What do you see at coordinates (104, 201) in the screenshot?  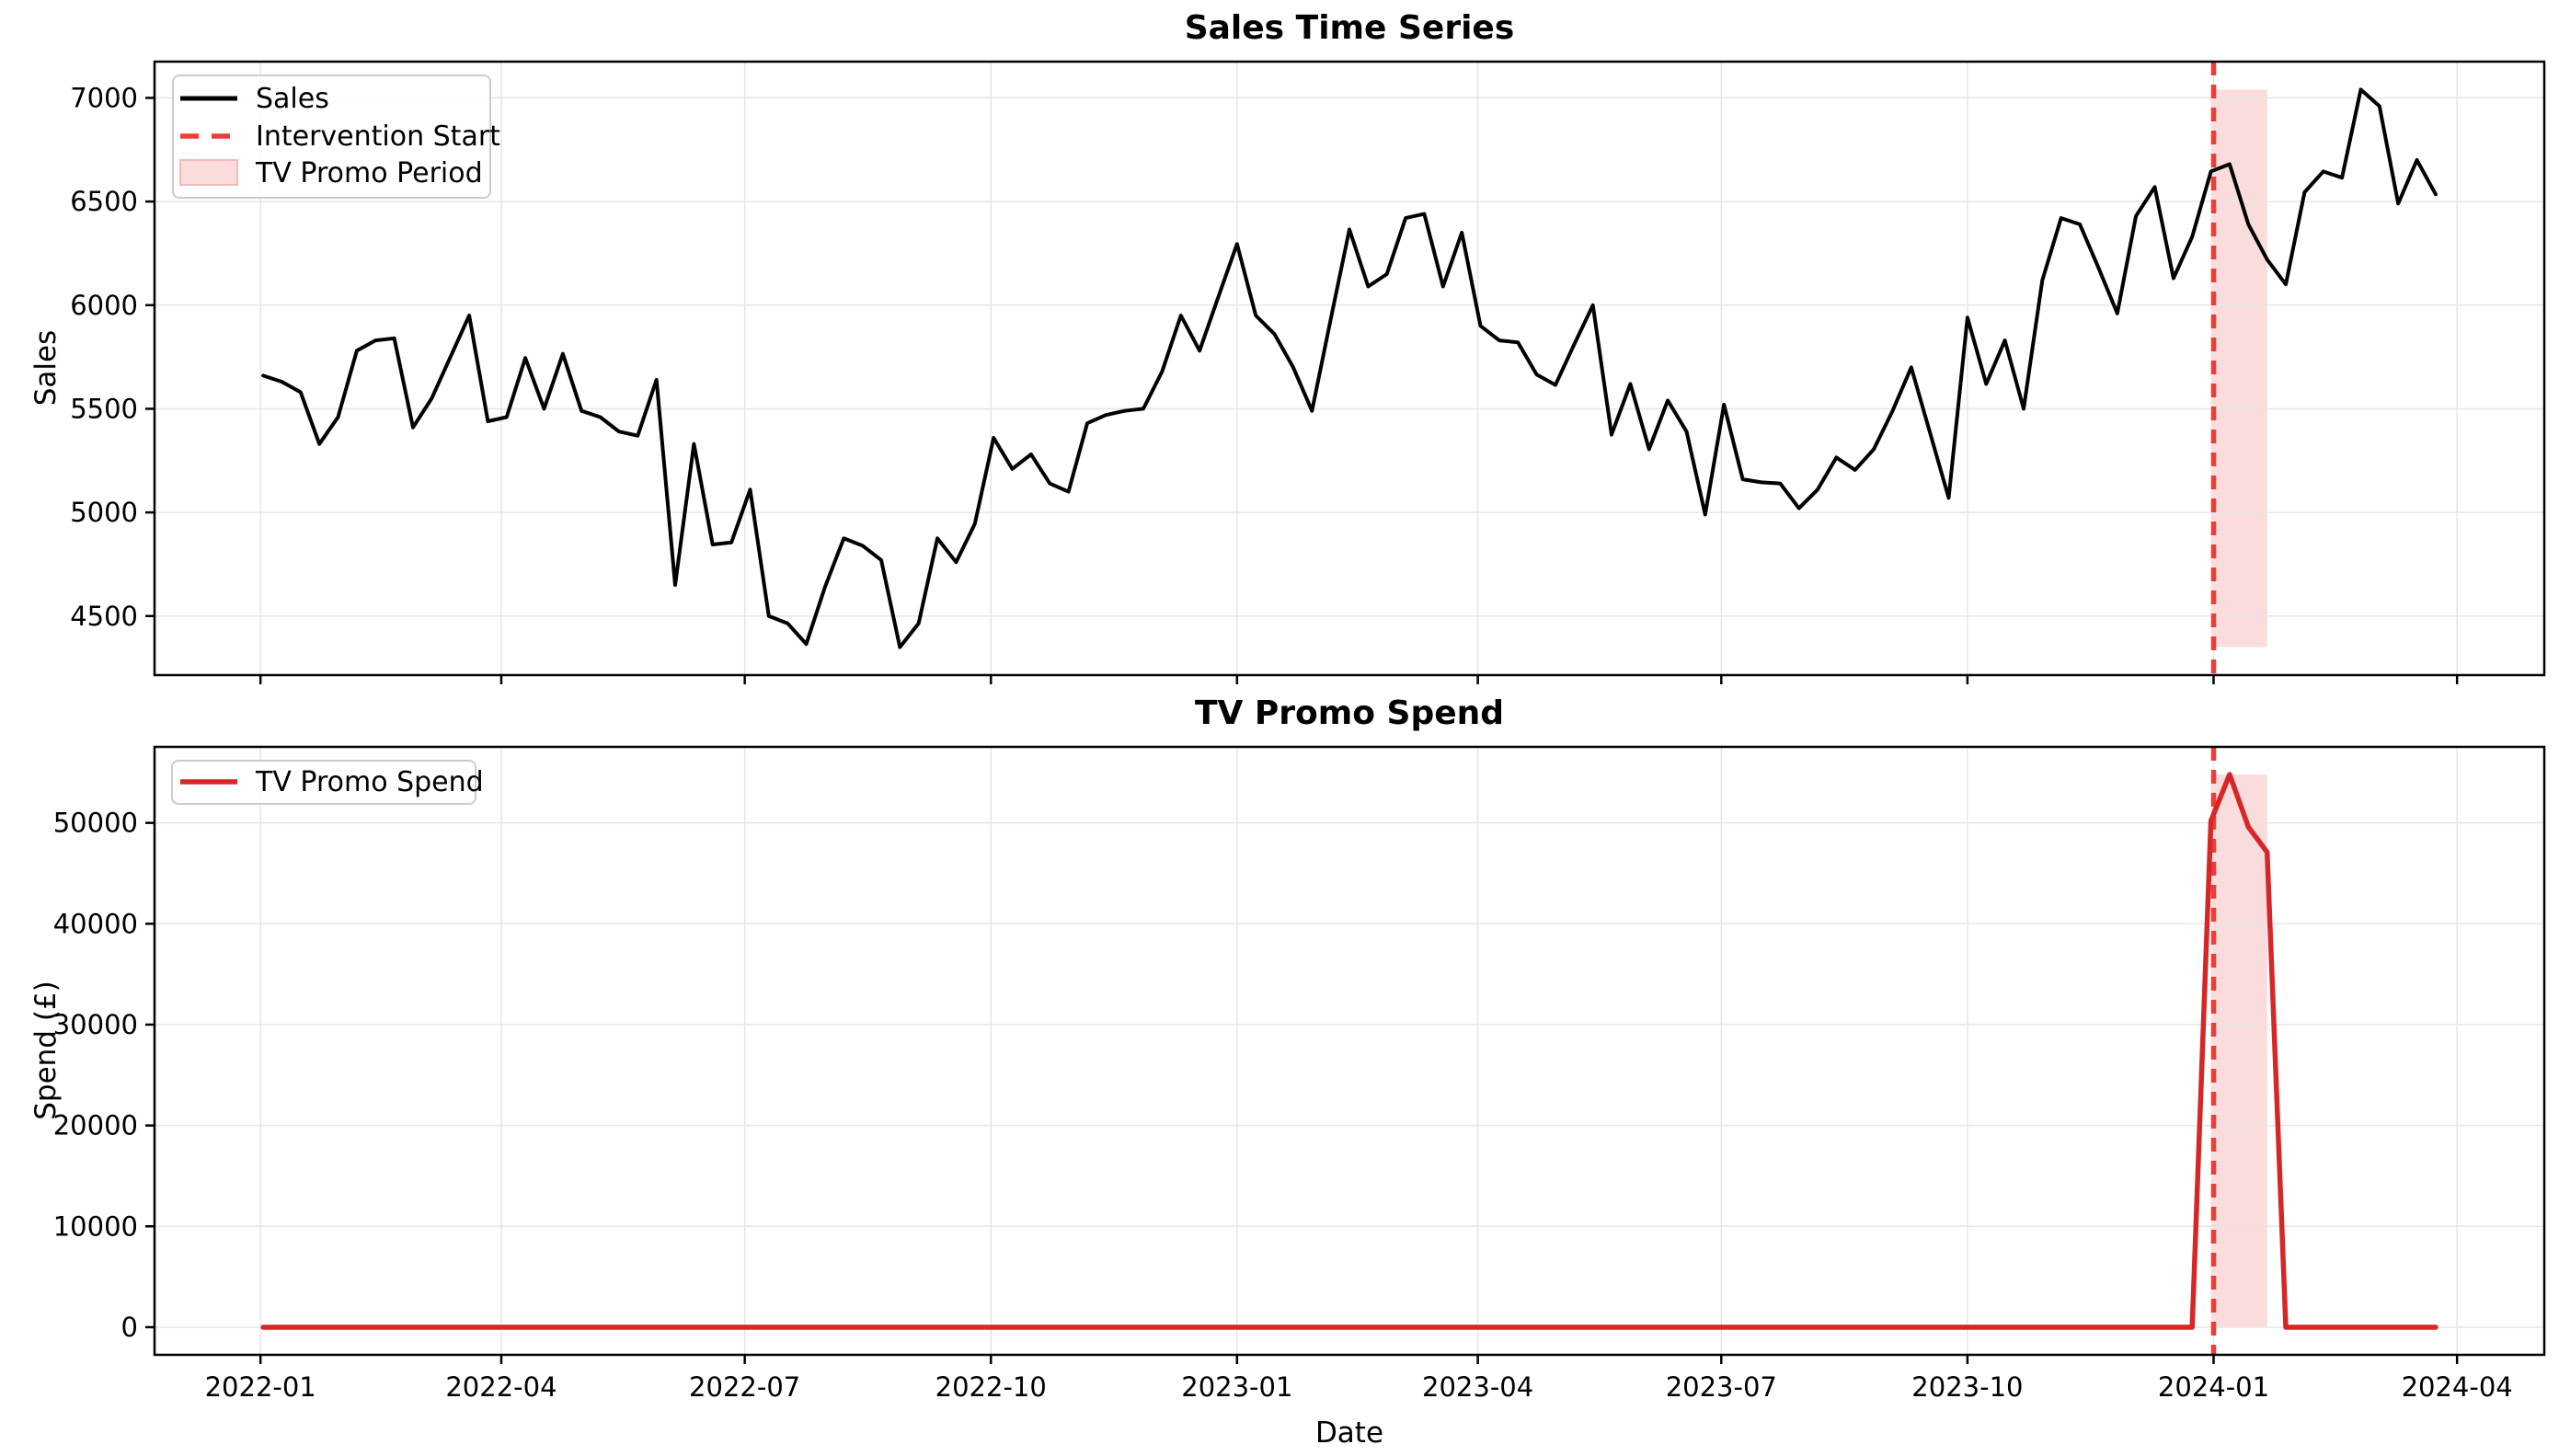 I see `y-tick-label: 6500` at bounding box center [104, 201].